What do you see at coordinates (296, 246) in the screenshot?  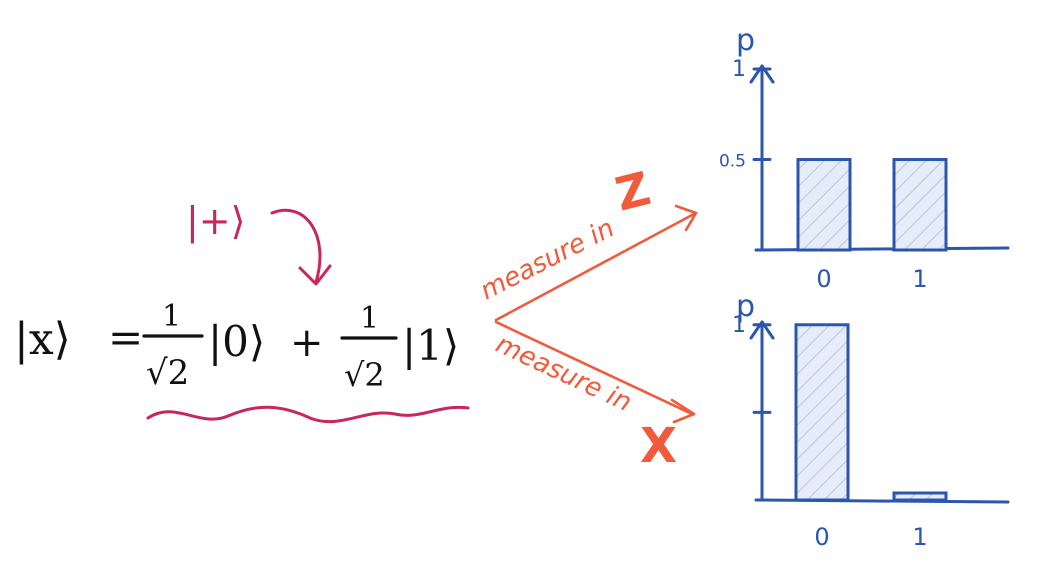 I see `curved-arrow-shaft` at bounding box center [296, 246].